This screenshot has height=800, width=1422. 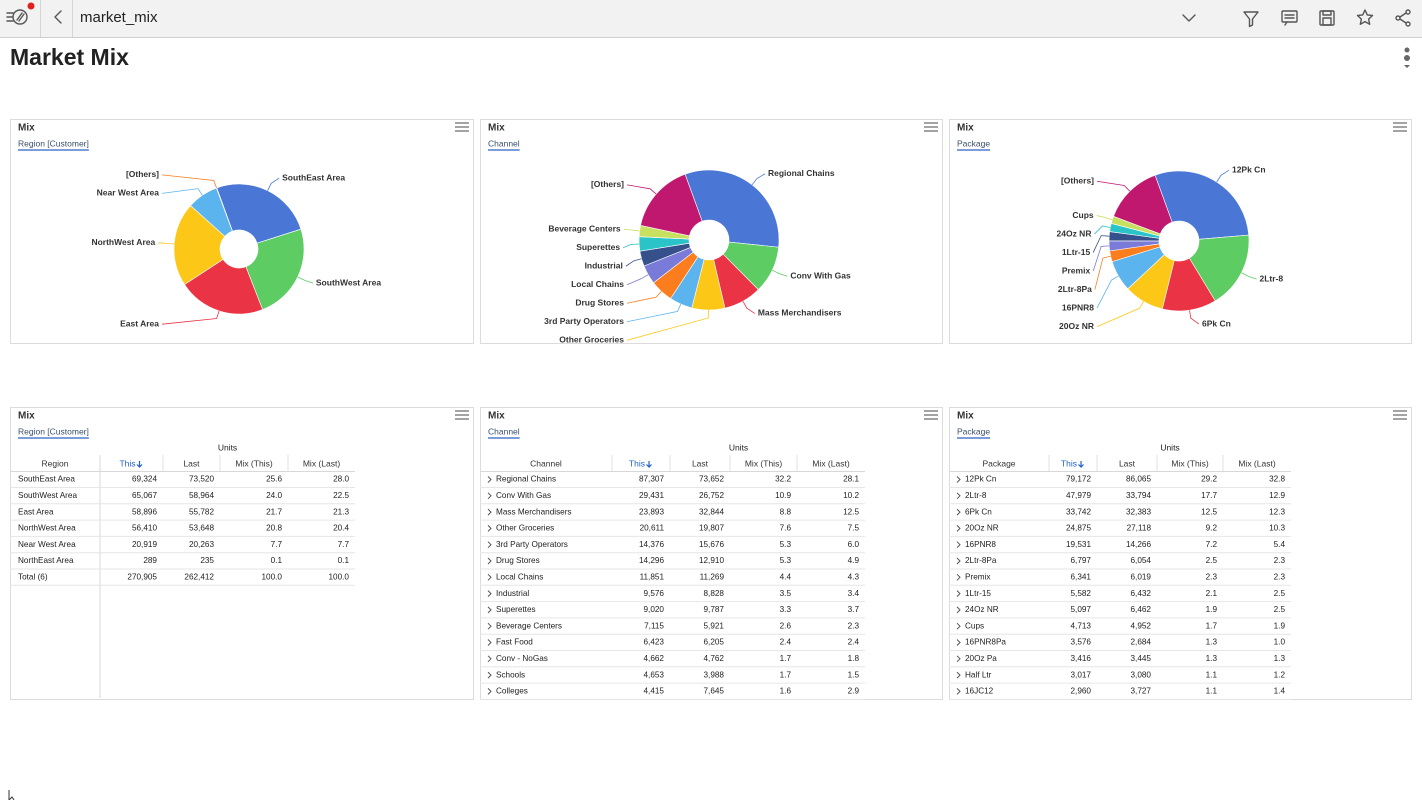 What do you see at coordinates (546, 463) in the screenshot?
I see `column-header: Channel` at bounding box center [546, 463].